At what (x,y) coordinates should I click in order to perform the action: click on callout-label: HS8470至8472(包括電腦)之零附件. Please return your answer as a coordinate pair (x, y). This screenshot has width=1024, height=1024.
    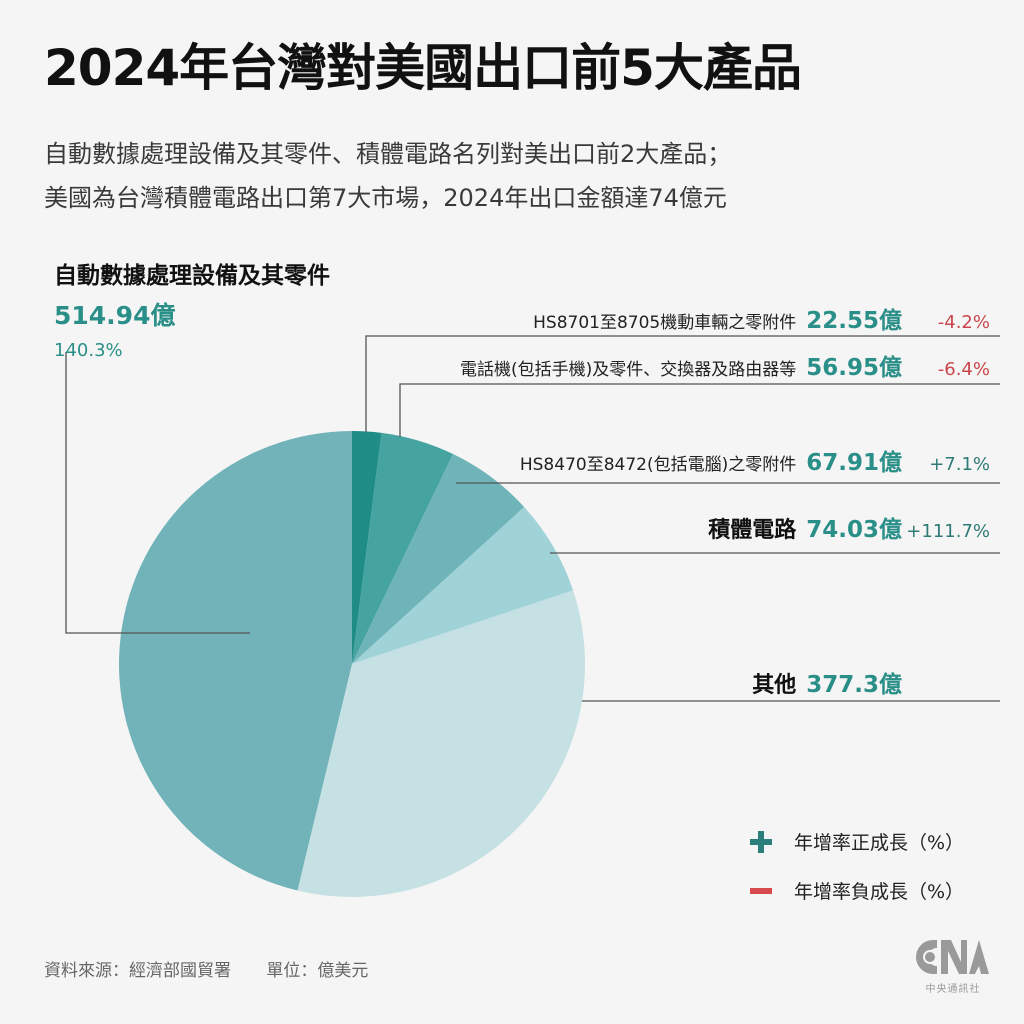
    Looking at the image, I should click on (658, 465).